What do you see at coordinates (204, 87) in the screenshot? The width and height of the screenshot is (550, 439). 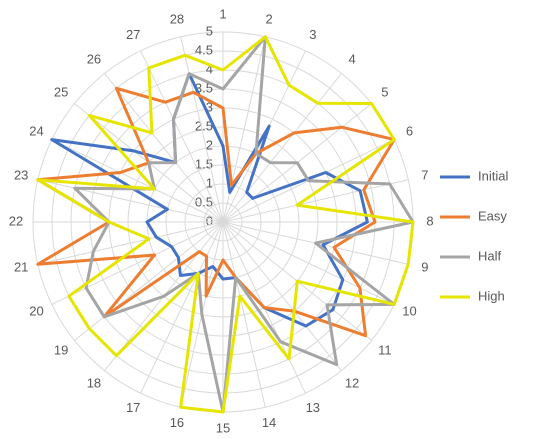 I see `r-tick-label: 3.5` at bounding box center [204, 87].